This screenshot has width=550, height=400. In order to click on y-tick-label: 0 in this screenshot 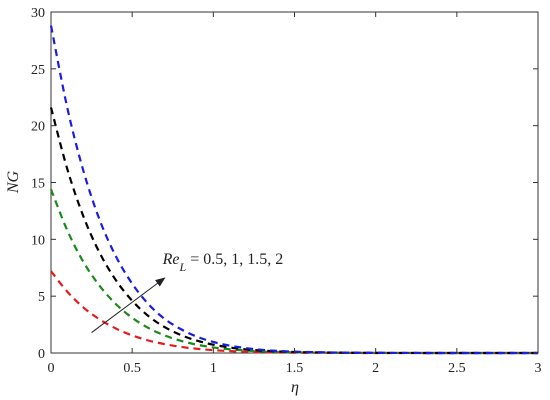, I will do `click(41, 354)`.